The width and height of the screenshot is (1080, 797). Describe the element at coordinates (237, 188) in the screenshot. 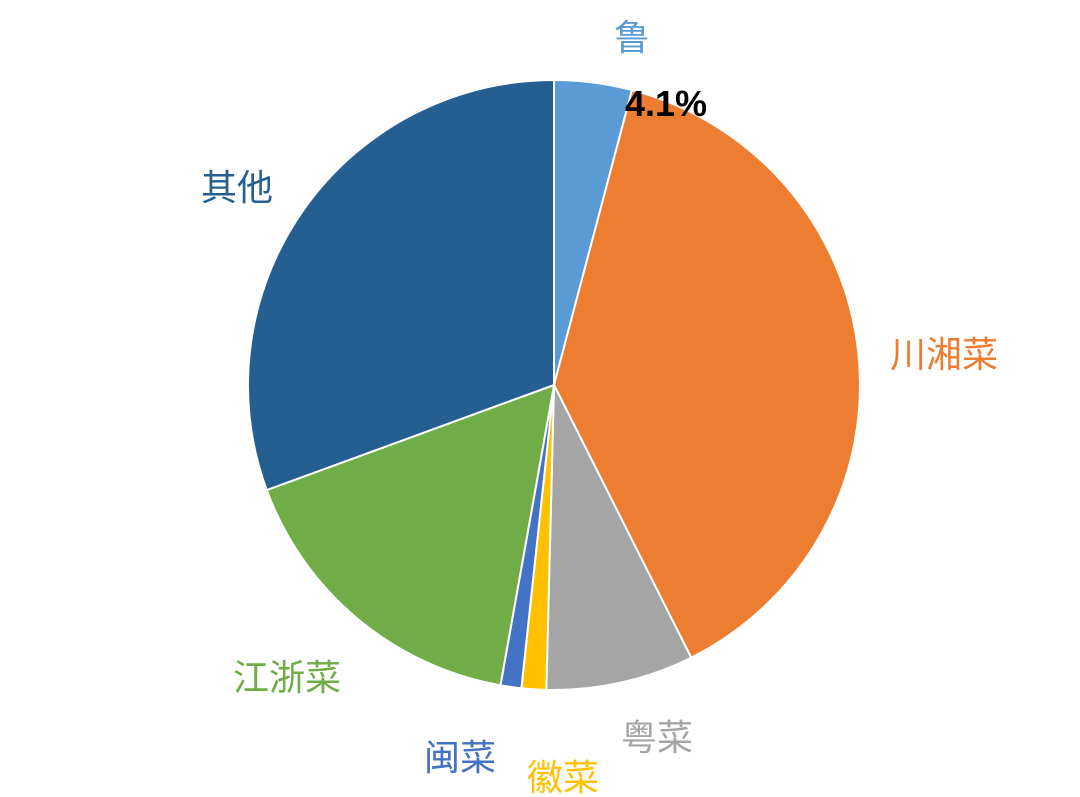

I see `slice-label: 其他` at that location.